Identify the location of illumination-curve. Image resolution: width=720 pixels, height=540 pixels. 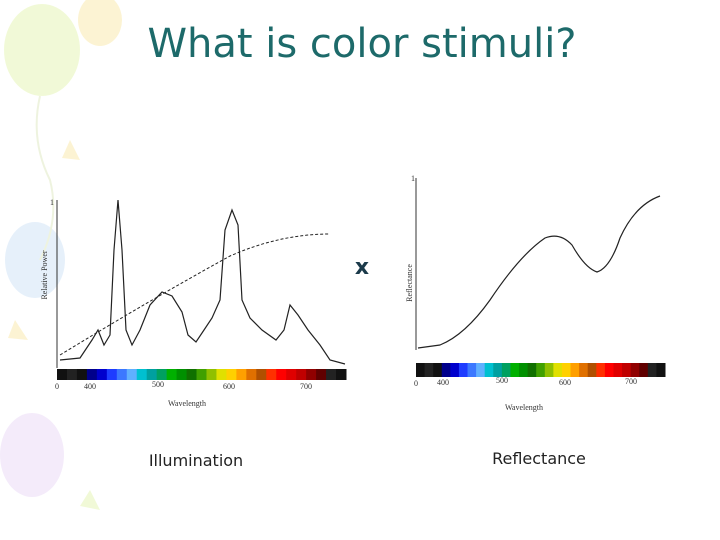
(202, 282).